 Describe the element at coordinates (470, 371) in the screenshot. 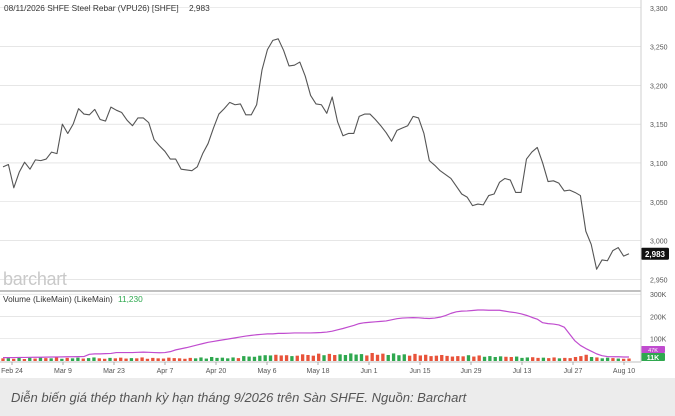

I see `x-tick-label: Jun 29` at that location.